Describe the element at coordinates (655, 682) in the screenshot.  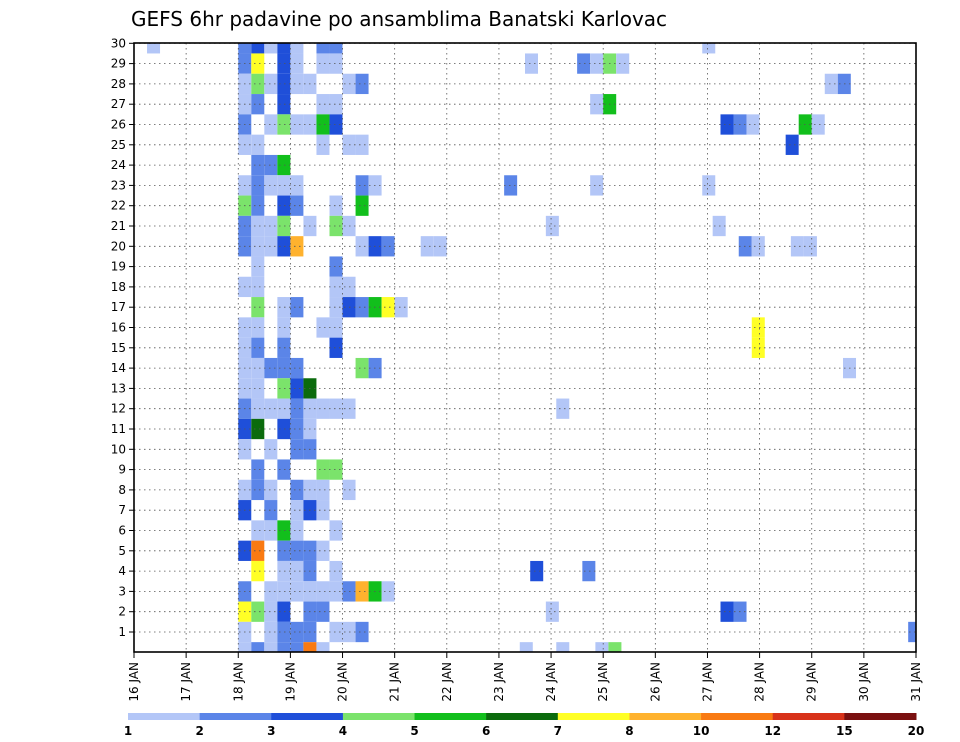
I see `x-tick-label: 26 JAN` at that location.